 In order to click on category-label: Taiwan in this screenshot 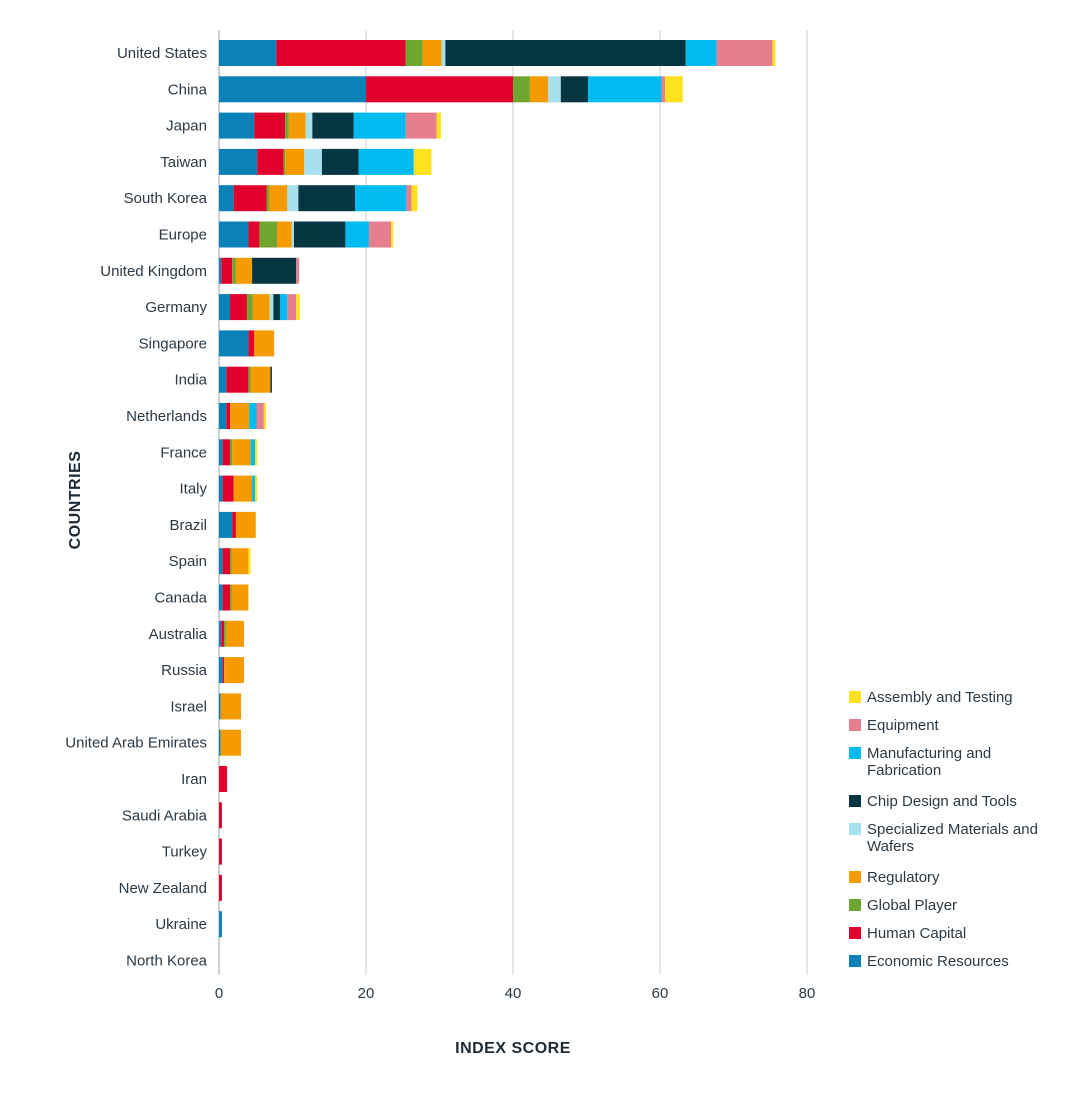, I will do `click(183, 162)`.